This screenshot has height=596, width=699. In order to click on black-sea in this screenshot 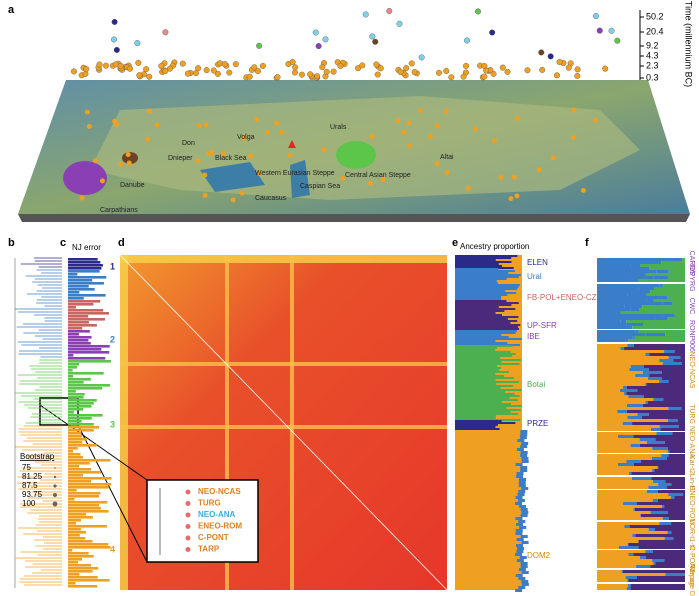, I will do `click(232, 177)`.